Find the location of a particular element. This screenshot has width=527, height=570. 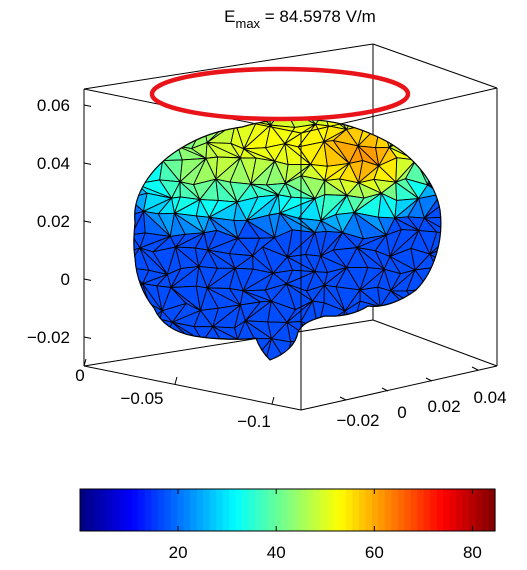

title-prefix: E is located at coordinates (229, 16).